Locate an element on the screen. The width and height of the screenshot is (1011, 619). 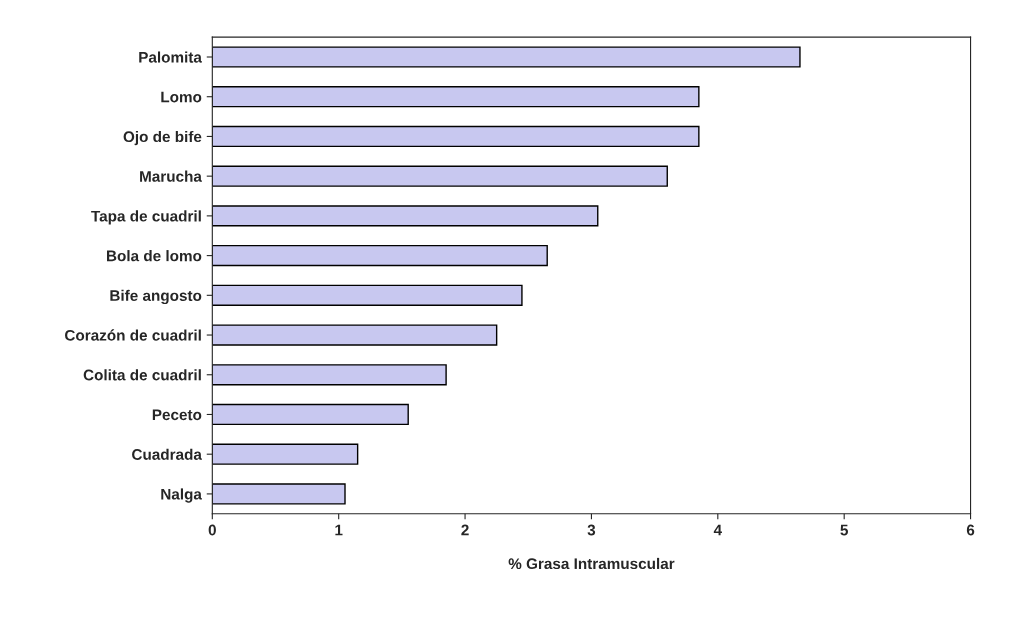
y-tick-label: Bola de lomo is located at coordinates (154, 256).